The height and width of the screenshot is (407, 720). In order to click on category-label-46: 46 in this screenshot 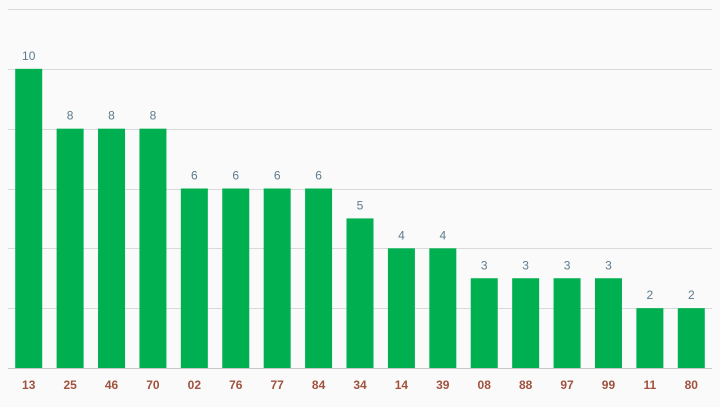, I will do `click(112, 385)`.